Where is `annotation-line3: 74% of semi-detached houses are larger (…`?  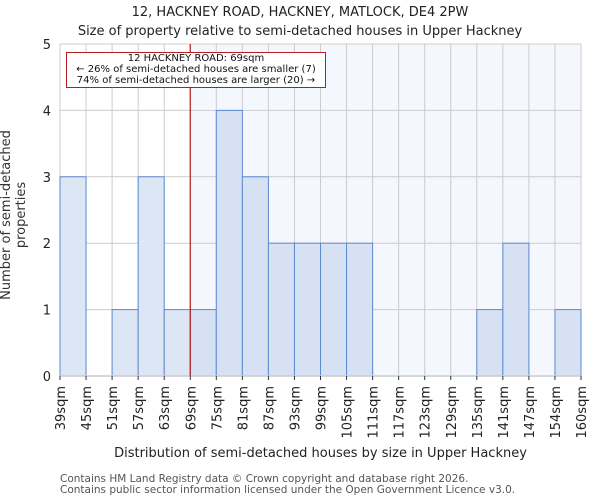 annotation-line3: 74% of semi-detached houses are larger (… is located at coordinates (196, 80).